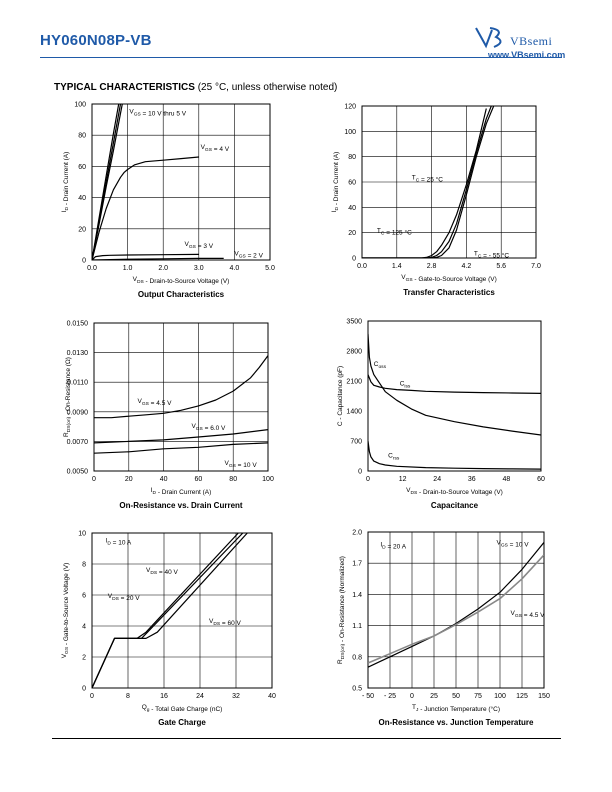 This screenshot has width=612, height=792. I want to click on y-tick-label: 1.7, so click(357, 564).